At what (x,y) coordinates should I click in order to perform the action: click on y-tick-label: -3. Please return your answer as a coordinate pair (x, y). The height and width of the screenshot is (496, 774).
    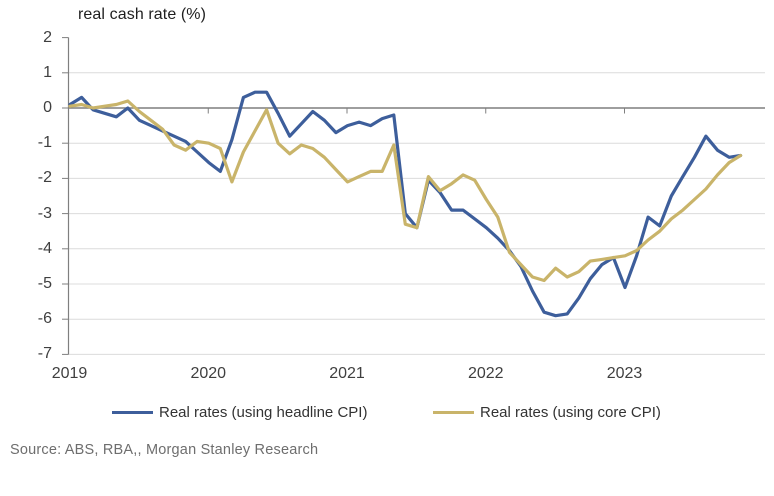
    Looking at the image, I should click on (44, 213).